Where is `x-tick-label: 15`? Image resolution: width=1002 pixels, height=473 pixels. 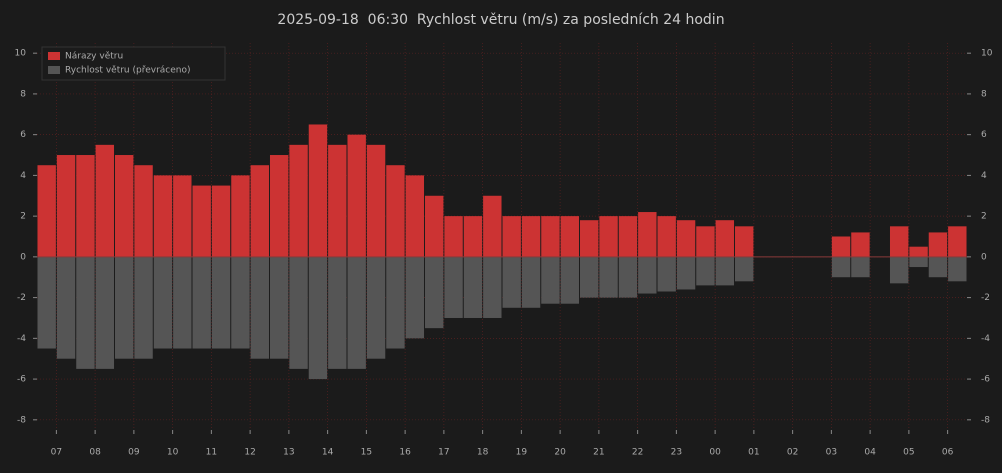 x-tick-label: 15 is located at coordinates (366, 453).